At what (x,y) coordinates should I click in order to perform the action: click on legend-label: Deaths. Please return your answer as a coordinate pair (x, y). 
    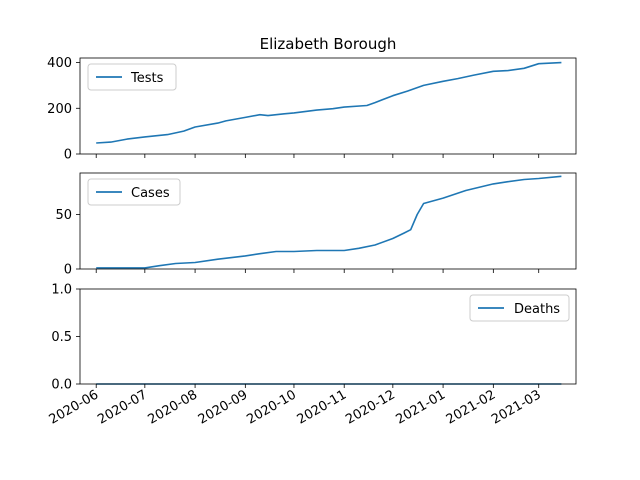
    Looking at the image, I should click on (537, 309).